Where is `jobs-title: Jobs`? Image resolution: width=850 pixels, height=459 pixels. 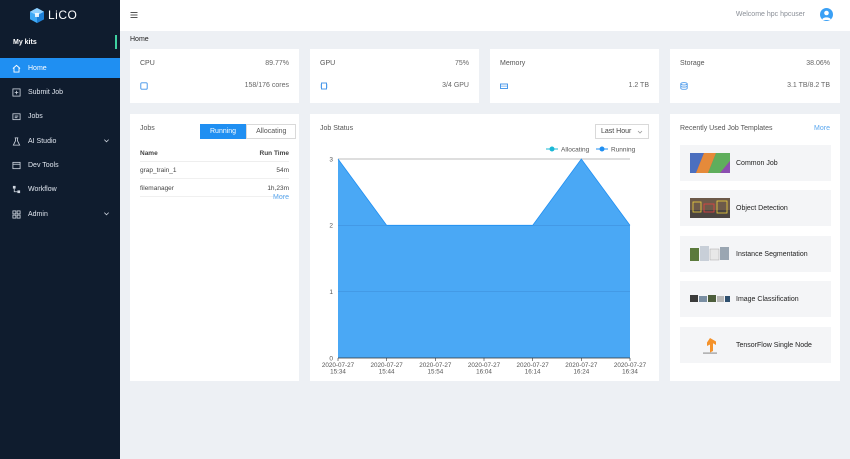
jobs-title: Jobs is located at coordinates (147, 128).